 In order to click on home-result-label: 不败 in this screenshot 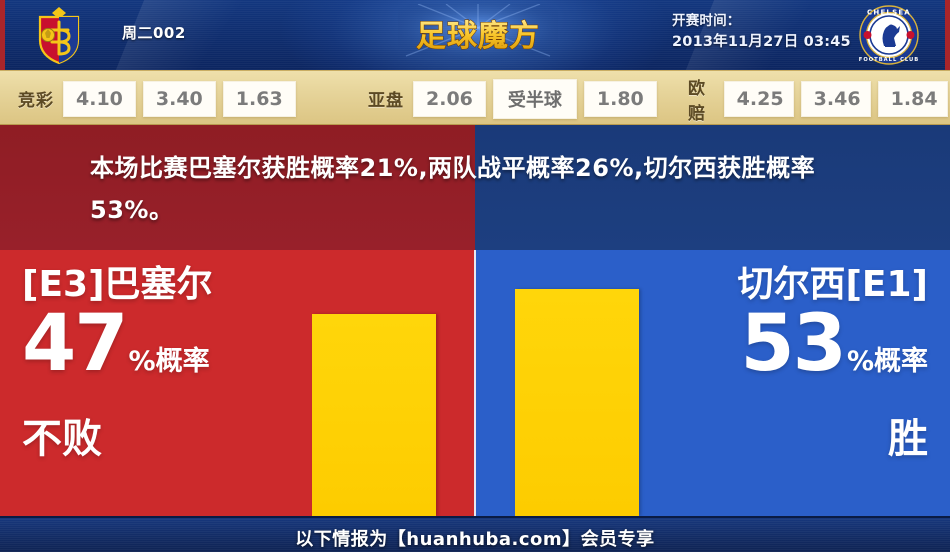, I will do `click(62, 439)`.